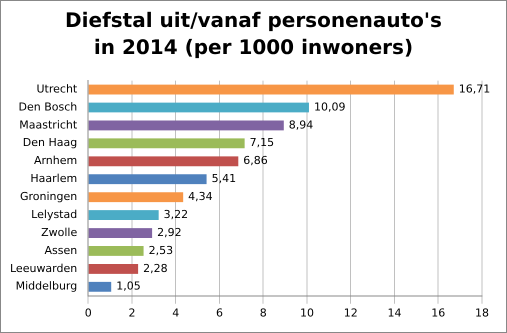  Describe the element at coordinates (54, 214) in the screenshot. I see `y-tick-label: Lelystad` at that location.